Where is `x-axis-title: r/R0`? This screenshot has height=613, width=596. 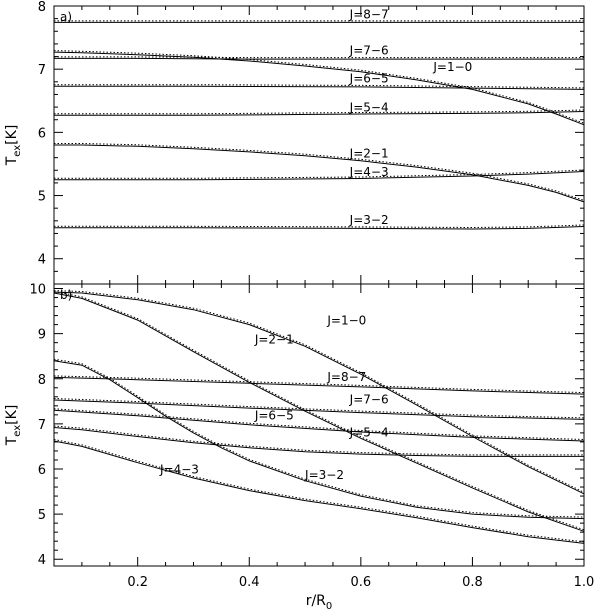 x-axis-title: r/R0 is located at coordinates (319, 602).